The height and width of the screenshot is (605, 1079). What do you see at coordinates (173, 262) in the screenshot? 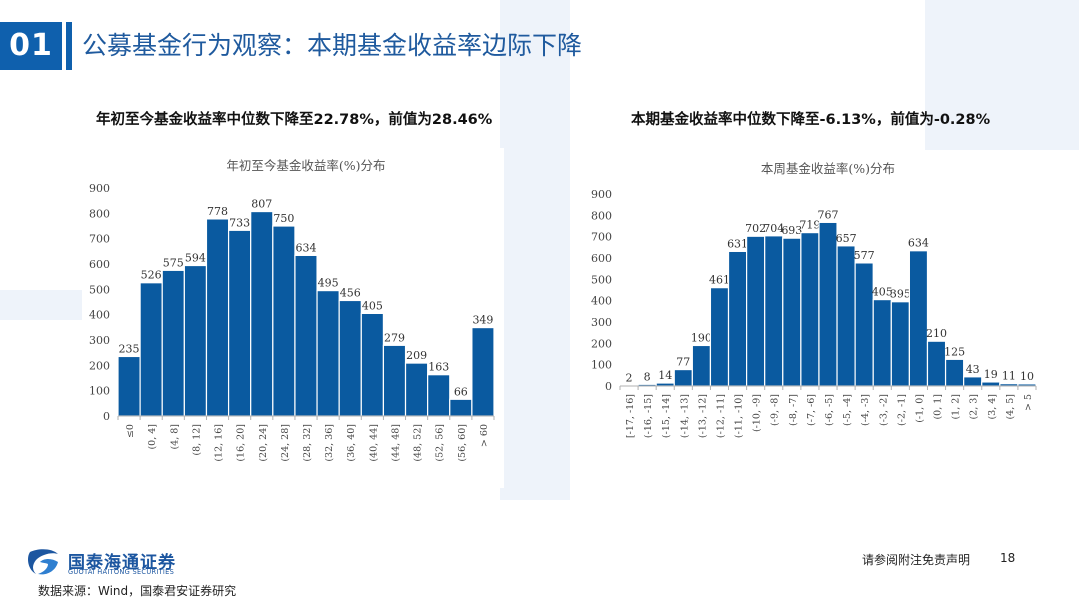
I see `data-label: 575` at bounding box center [173, 262].